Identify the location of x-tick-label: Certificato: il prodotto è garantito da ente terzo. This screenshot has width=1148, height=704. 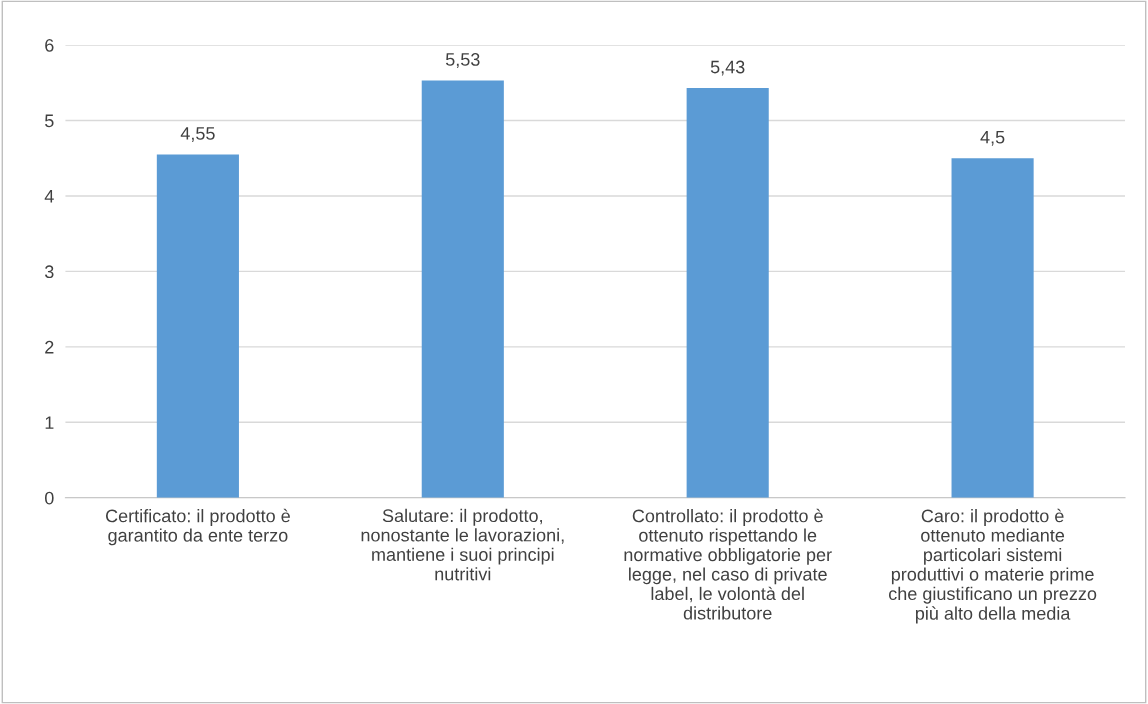
(197, 527).